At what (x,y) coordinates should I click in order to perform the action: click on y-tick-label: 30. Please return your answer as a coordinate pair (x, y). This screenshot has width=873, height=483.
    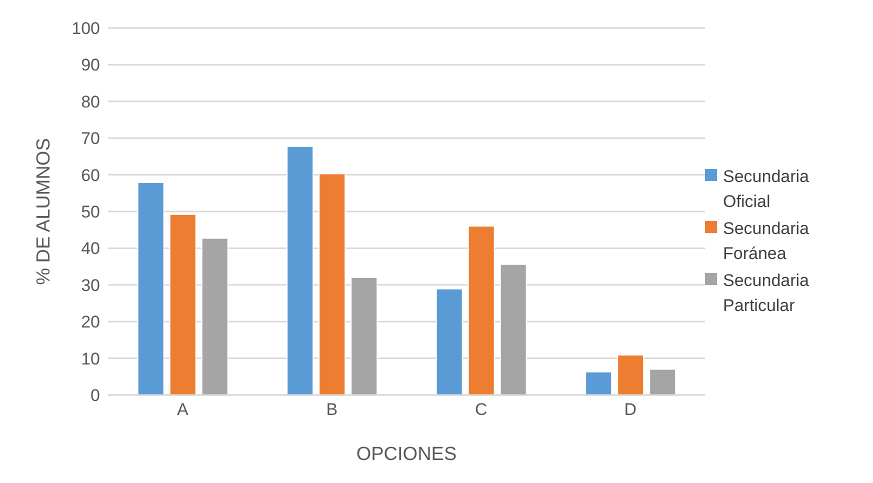
    Looking at the image, I should click on (90, 285).